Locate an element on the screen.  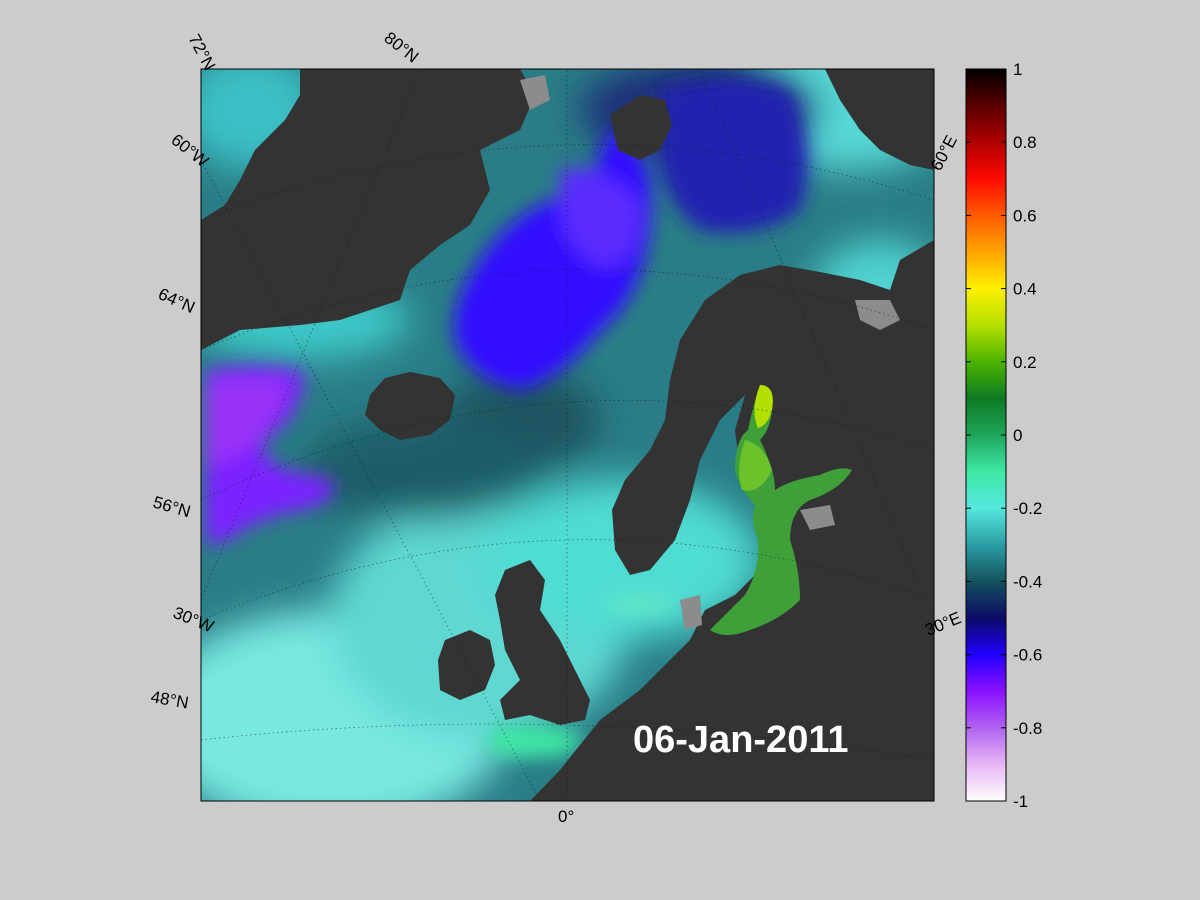
colorbar-tick-label: 0.6 is located at coordinates (1025, 215).